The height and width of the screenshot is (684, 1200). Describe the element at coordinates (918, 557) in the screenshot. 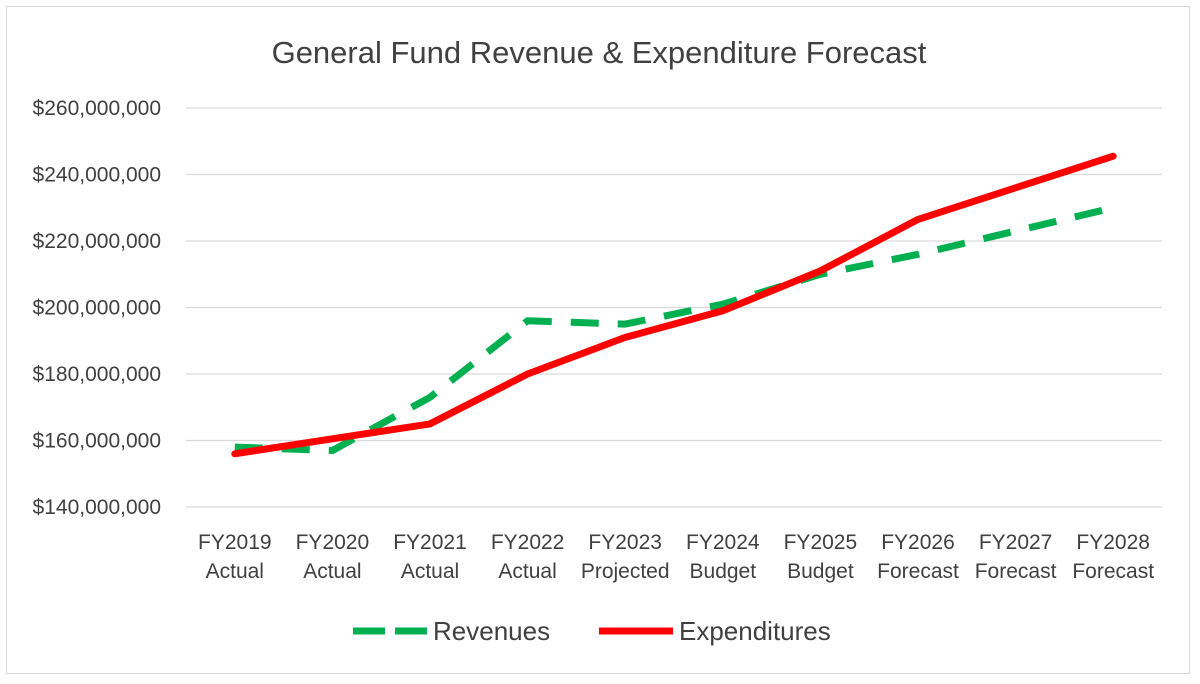

I see `x-tick-label: FY2026 Forecast` at that location.